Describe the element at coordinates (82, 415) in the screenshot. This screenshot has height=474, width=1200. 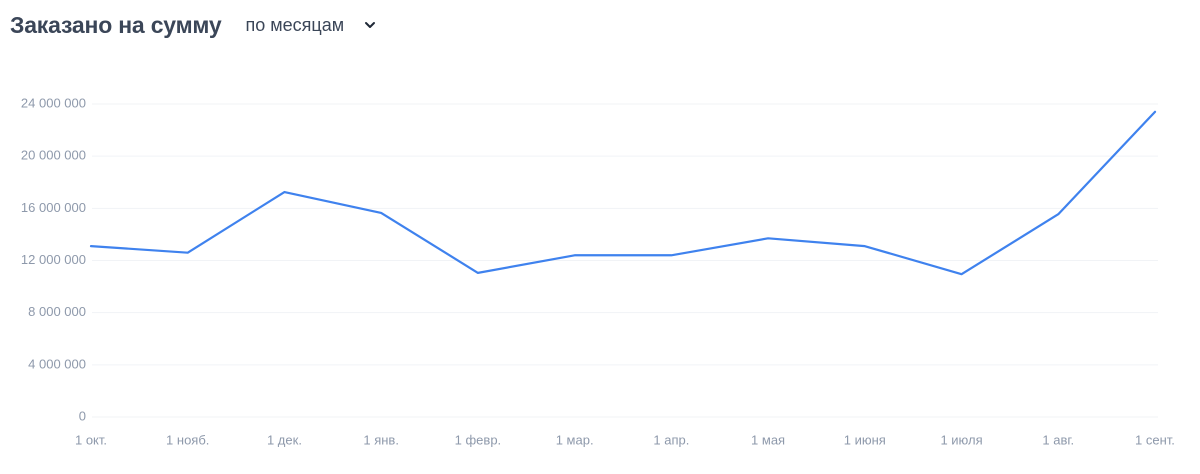
I see `y-tick-label: 0` at that location.